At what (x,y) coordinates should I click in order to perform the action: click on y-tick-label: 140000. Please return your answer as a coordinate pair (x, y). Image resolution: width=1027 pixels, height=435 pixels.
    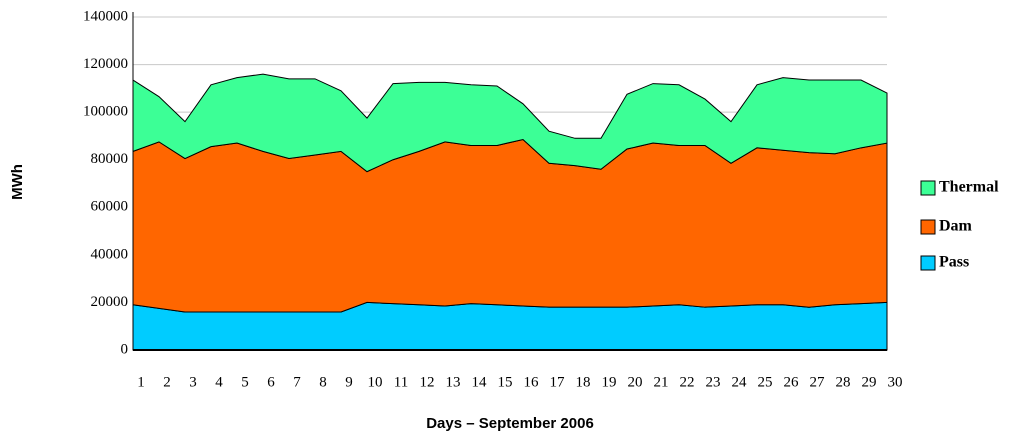
    Looking at the image, I should click on (105, 16).